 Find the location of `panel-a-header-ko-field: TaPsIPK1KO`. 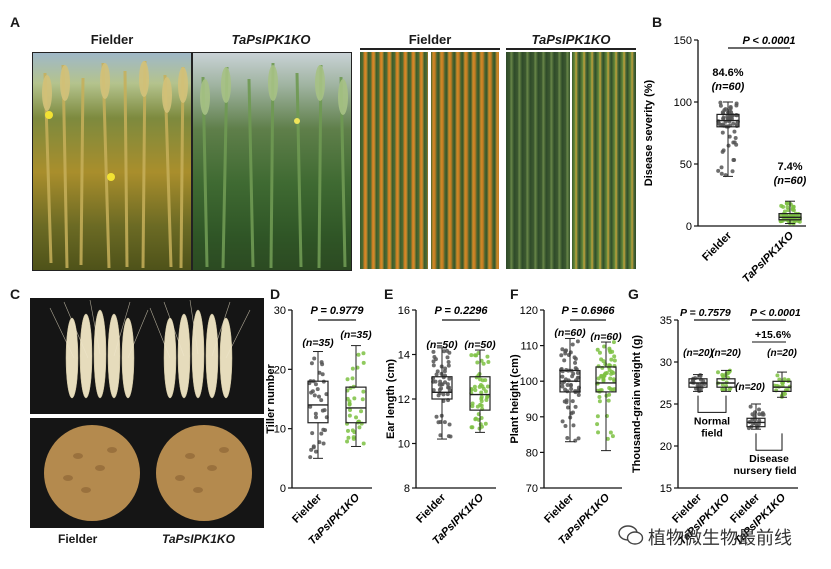

panel-a-header-ko-field: TaPsIPK1KO is located at coordinates (271, 39).